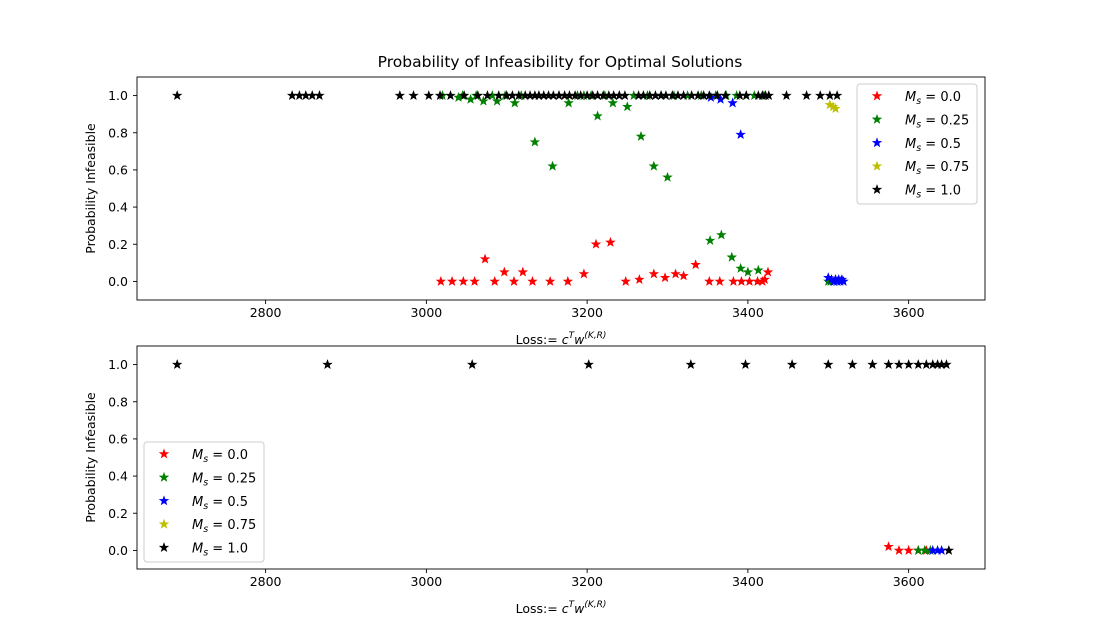 Image resolution: width=1094 pixels, height=640 pixels. I want to click on y-tick-label: 0.4, so click(118, 207).